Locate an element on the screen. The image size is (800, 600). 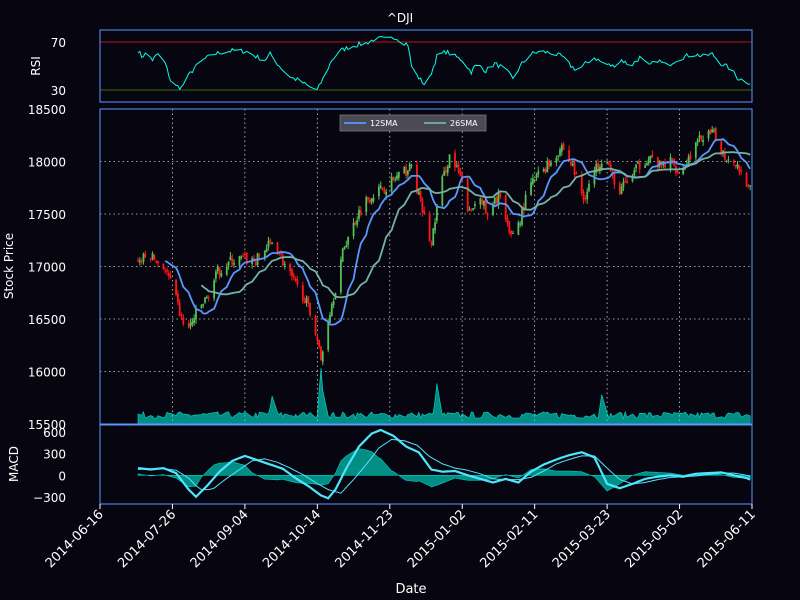
macd-tick-label: 0 is located at coordinates (62, 476).